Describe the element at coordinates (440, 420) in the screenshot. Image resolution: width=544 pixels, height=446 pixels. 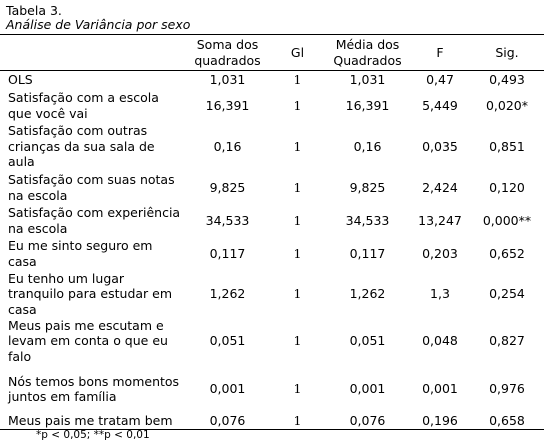
I see `cell: 0,196` at that location.